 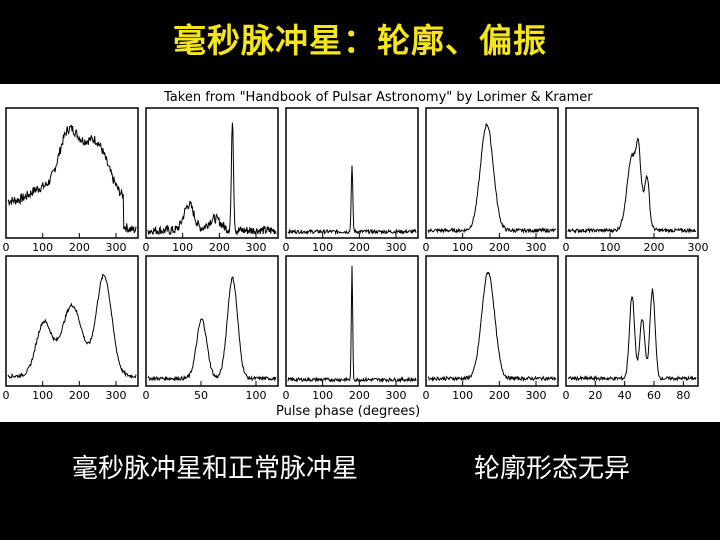 I want to click on profile-panel-top-1: 0 100 200 300, so click(x=71, y=180).